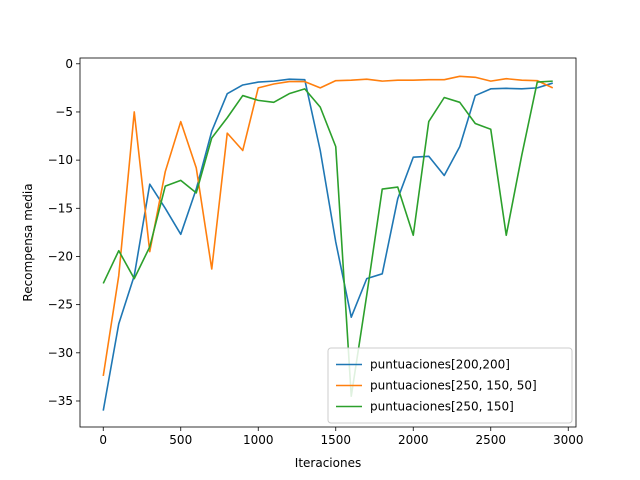 The width and height of the screenshot is (640, 480). I want to click on legend-label-2: puntuaciones[250, 150, 50], so click(453, 386).